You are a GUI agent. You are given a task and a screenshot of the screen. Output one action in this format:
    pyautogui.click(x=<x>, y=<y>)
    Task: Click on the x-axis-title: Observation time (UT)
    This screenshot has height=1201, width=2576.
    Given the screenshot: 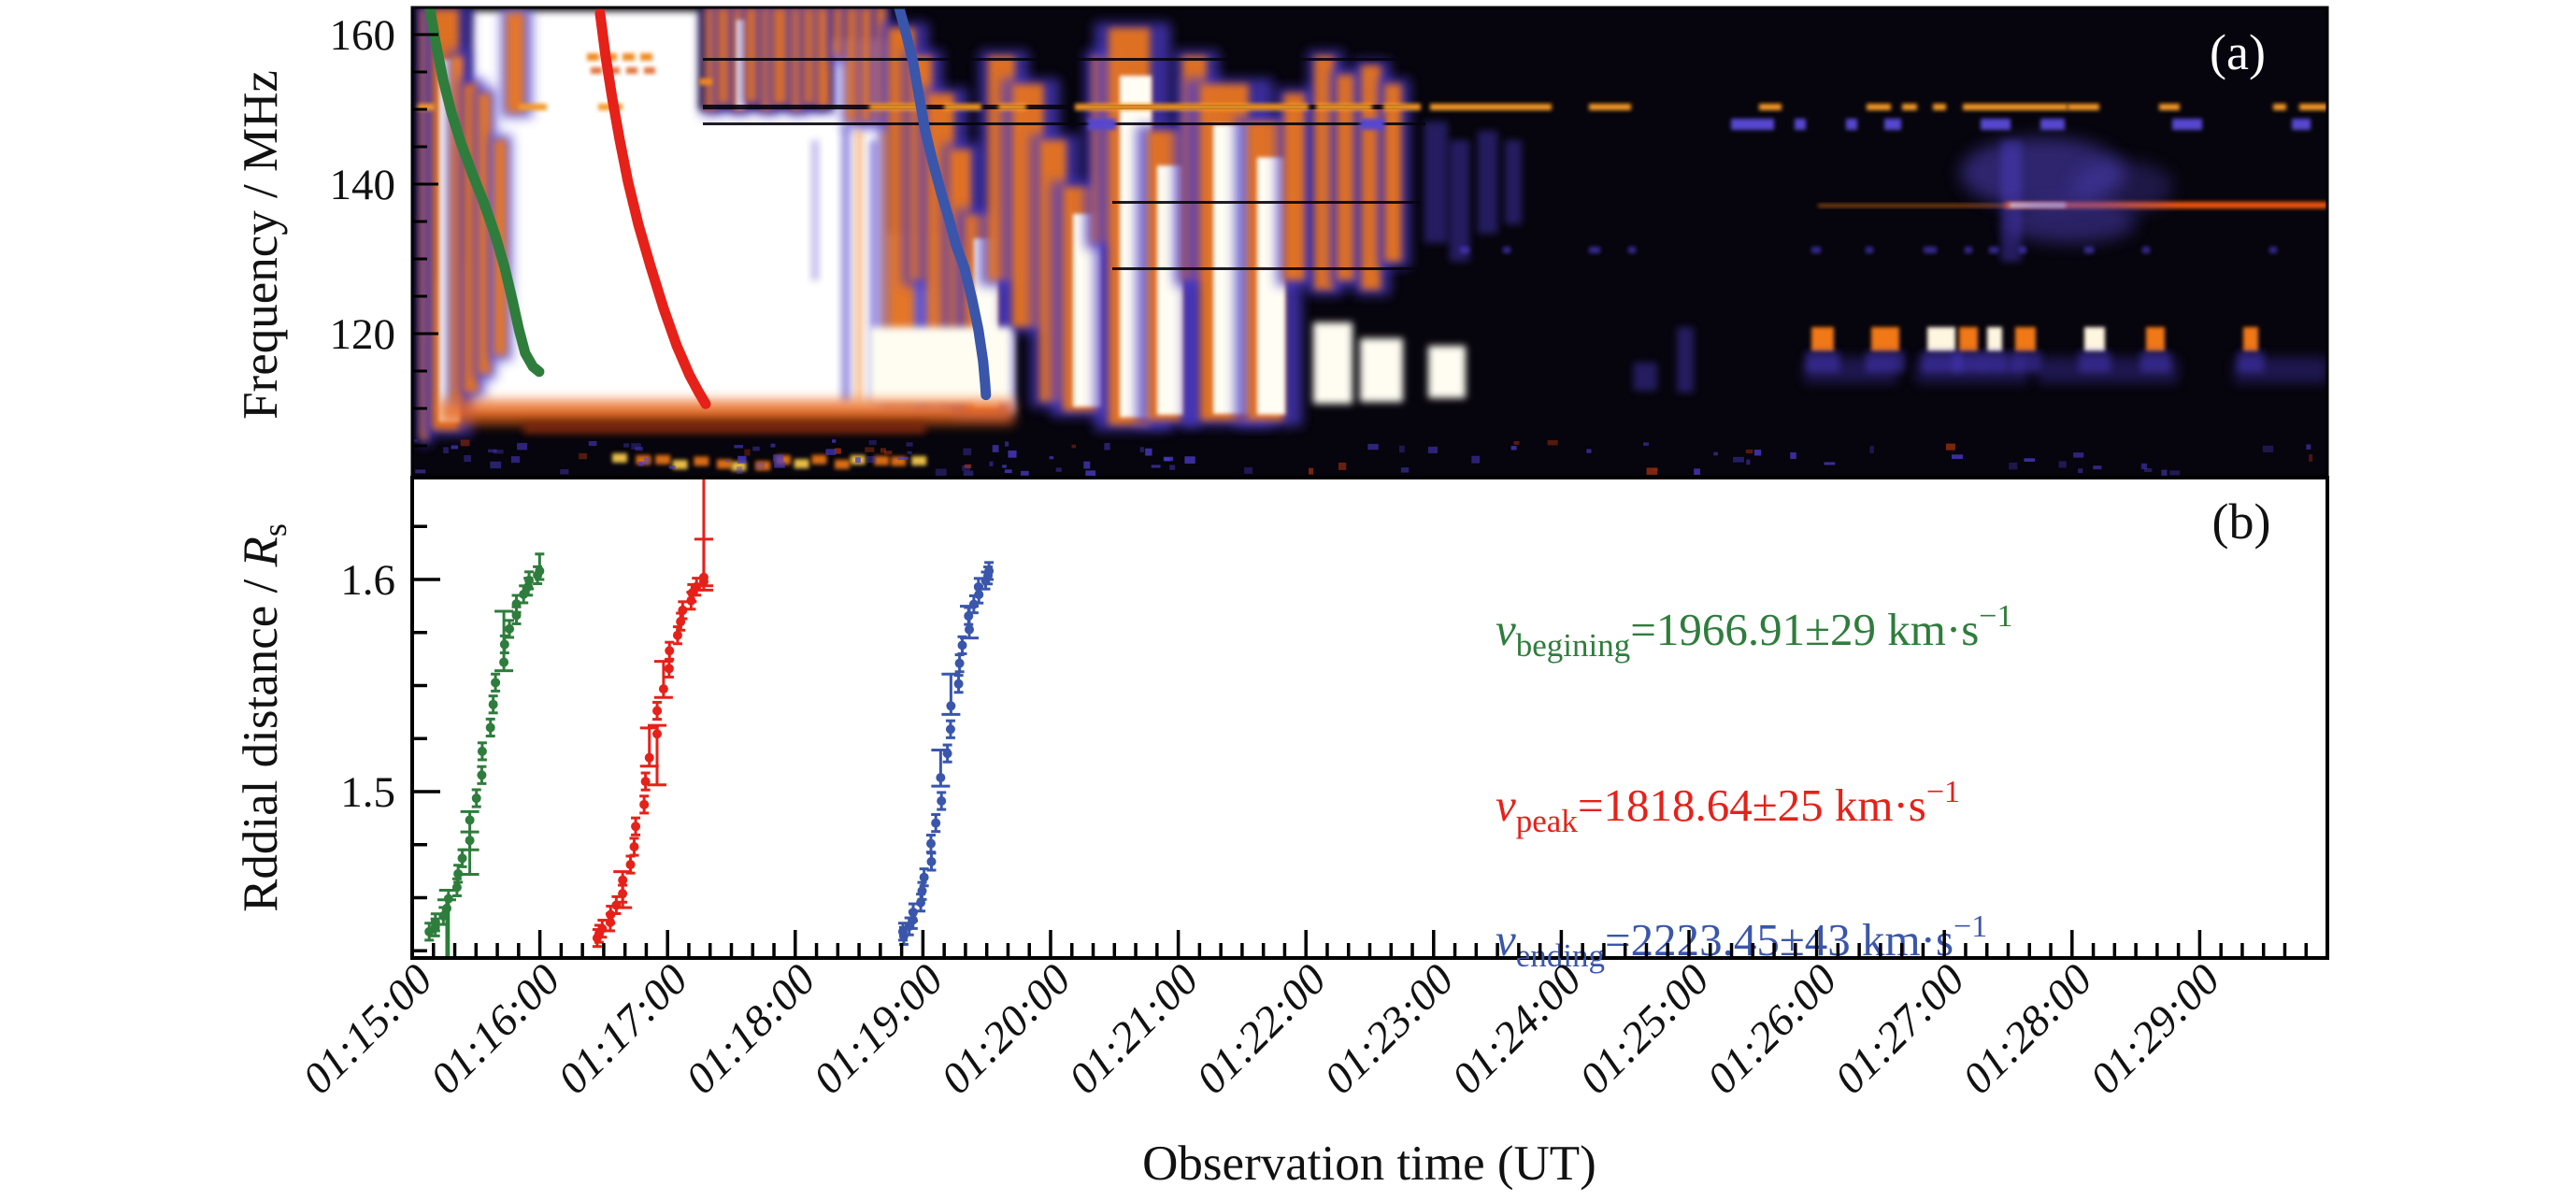 What is the action you would take?
    pyautogui.click(x=1369, y=1164)
    